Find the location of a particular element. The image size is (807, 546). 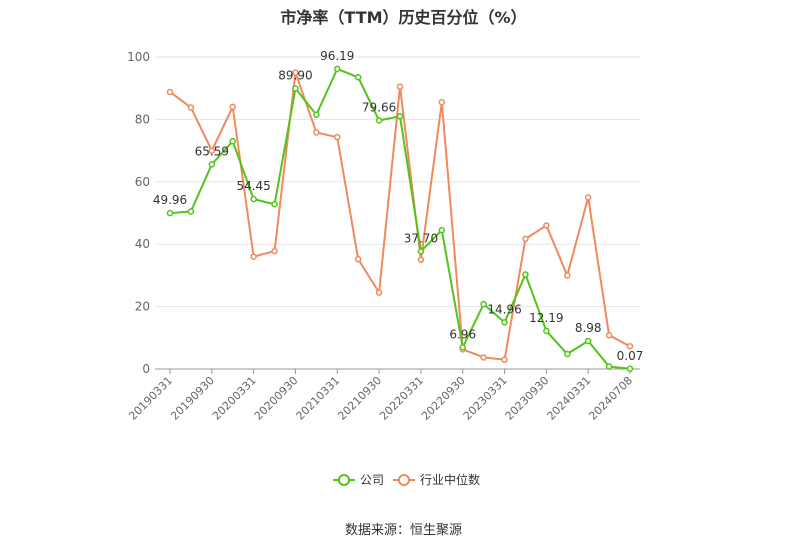

x-tick-label: 20220930 is located at coordinates (443, 398).